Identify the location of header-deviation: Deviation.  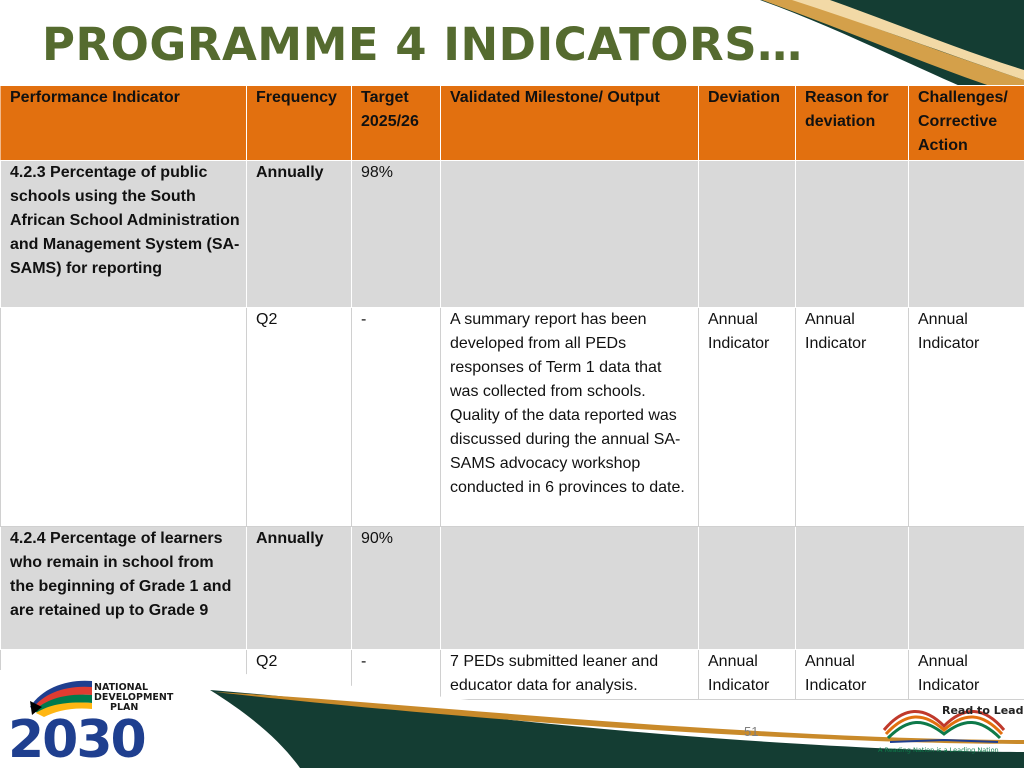
(747, 123).